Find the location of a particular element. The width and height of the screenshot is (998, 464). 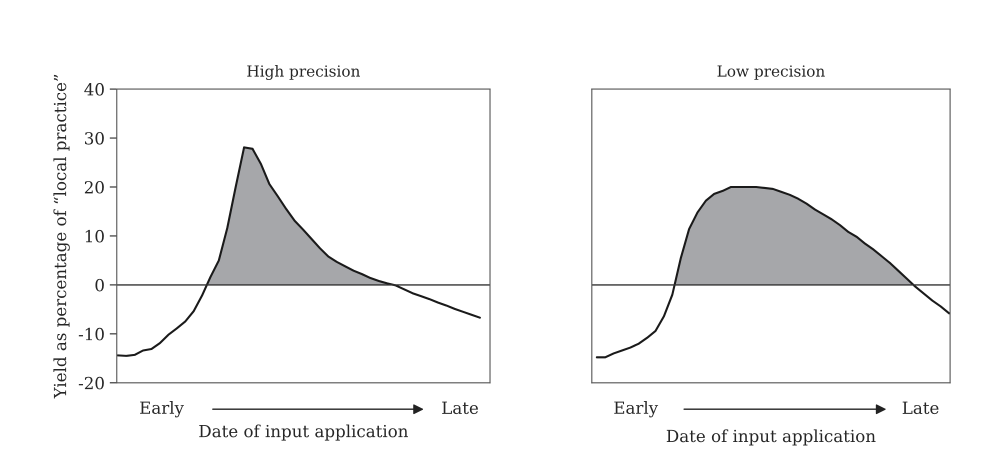

y-tick-label: 40 is located at coordinates (94, 89).